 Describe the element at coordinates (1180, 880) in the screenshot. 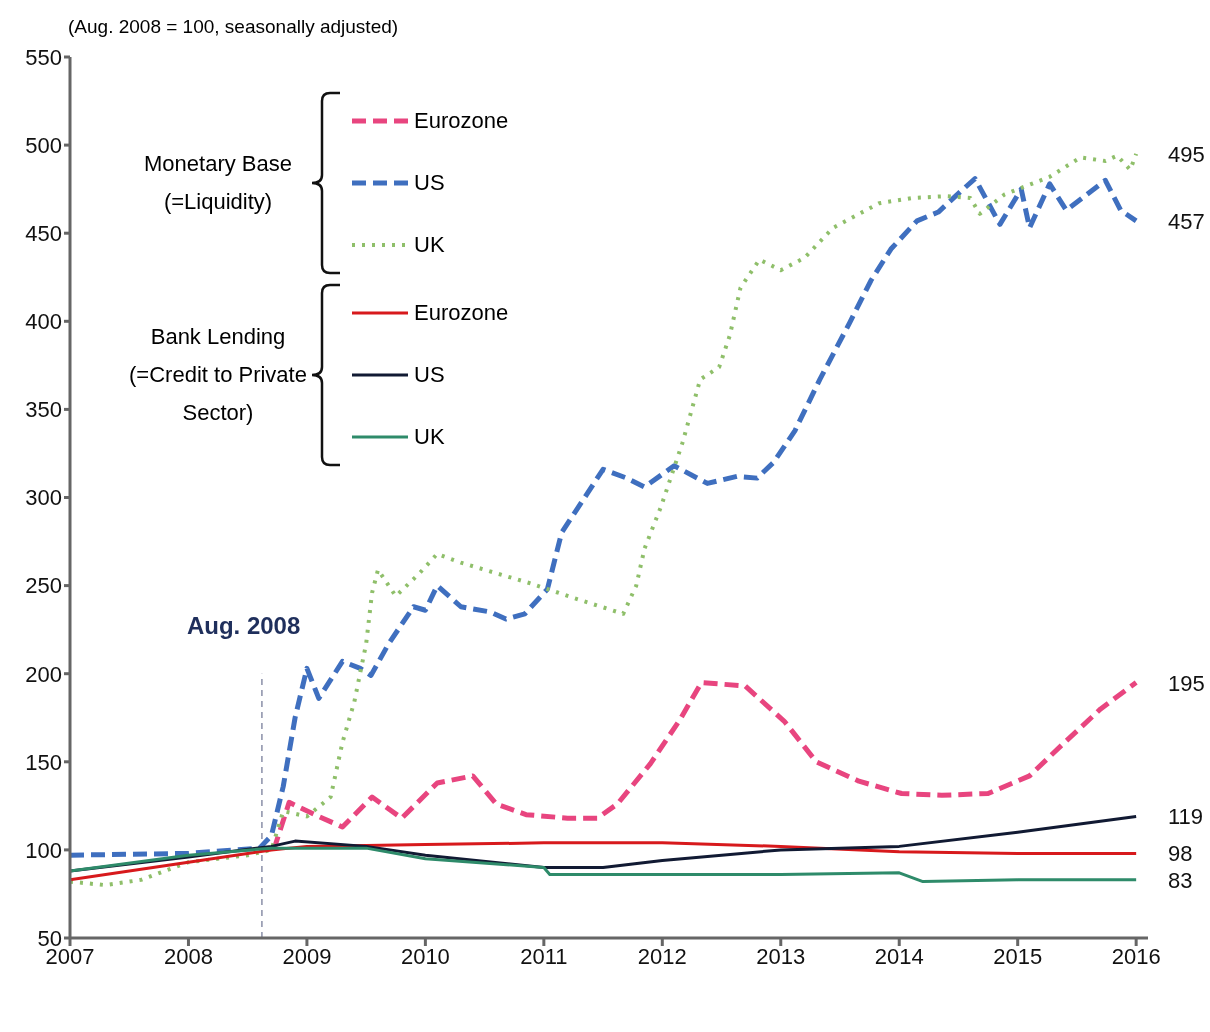

I see `data-label: 83` at that location.